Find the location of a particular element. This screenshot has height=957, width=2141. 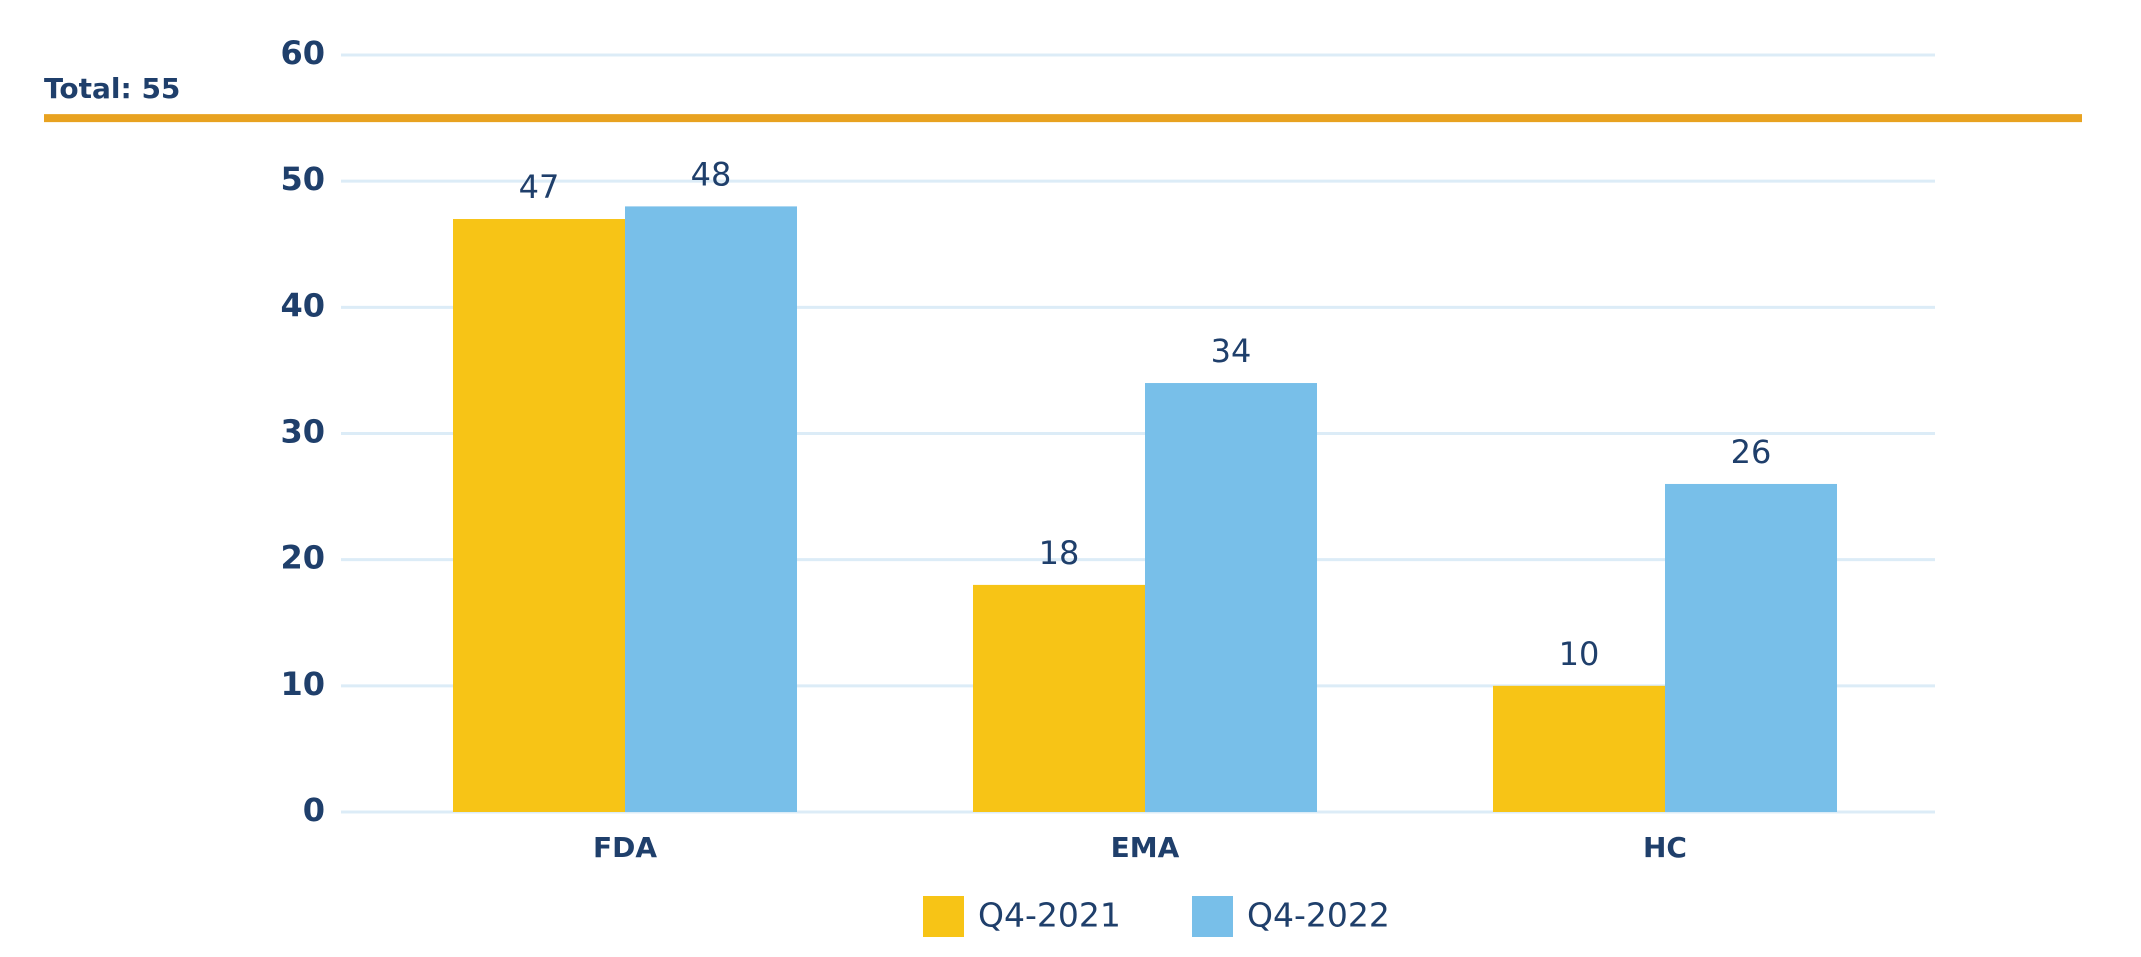

legend-label: Q4-2021 is located at coordinates (1049, 915).